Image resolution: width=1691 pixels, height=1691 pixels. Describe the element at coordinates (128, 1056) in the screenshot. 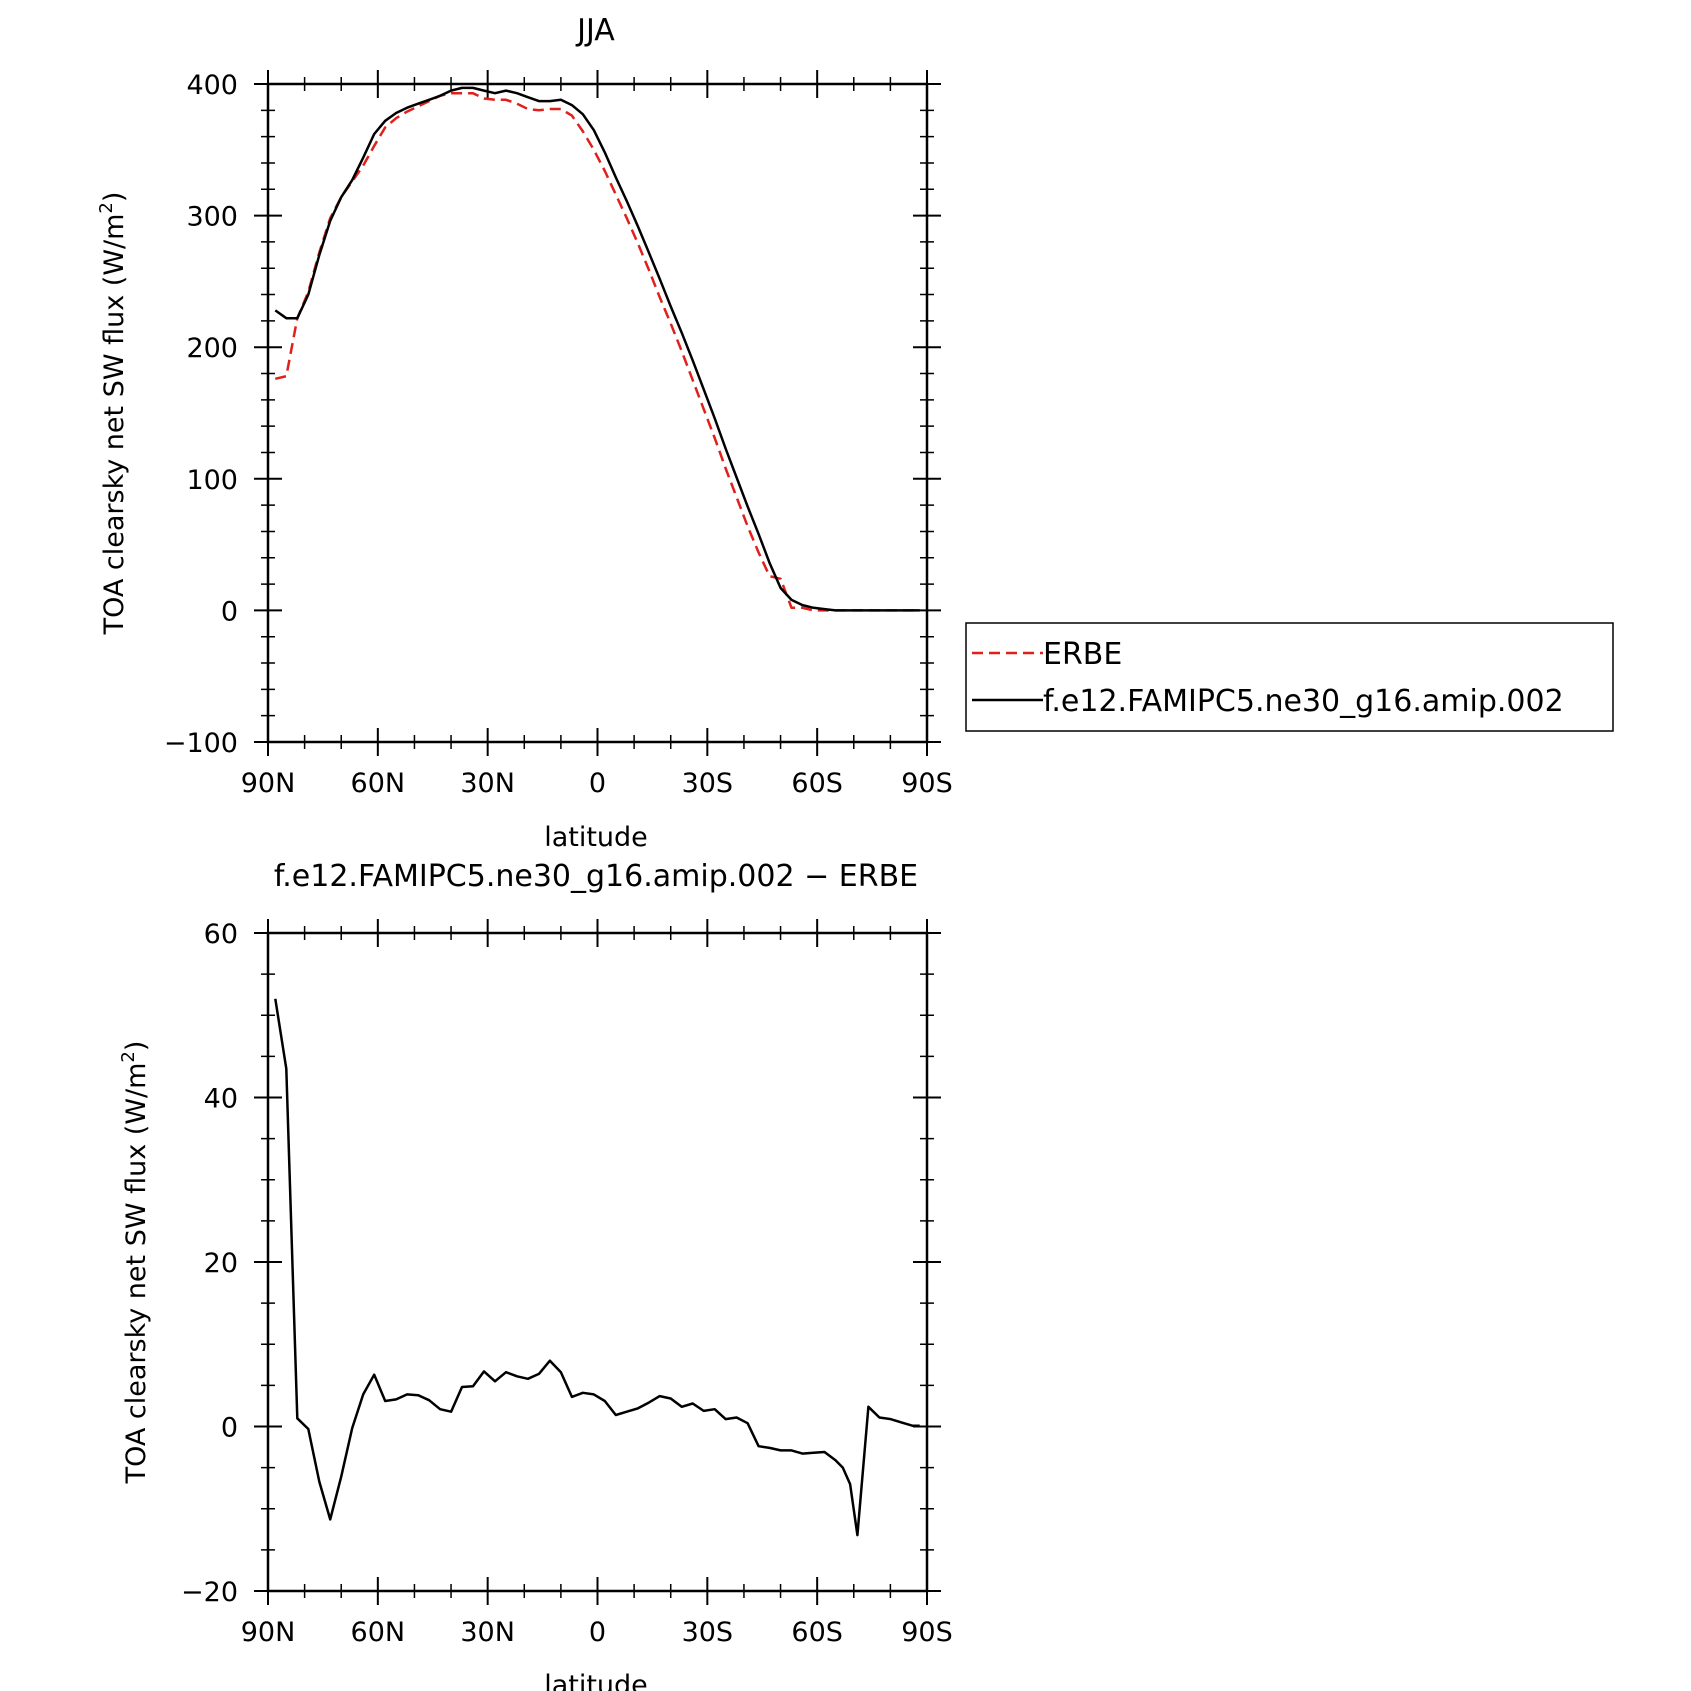

I see `bottom-y-axis-label-sup: 2` at that location.